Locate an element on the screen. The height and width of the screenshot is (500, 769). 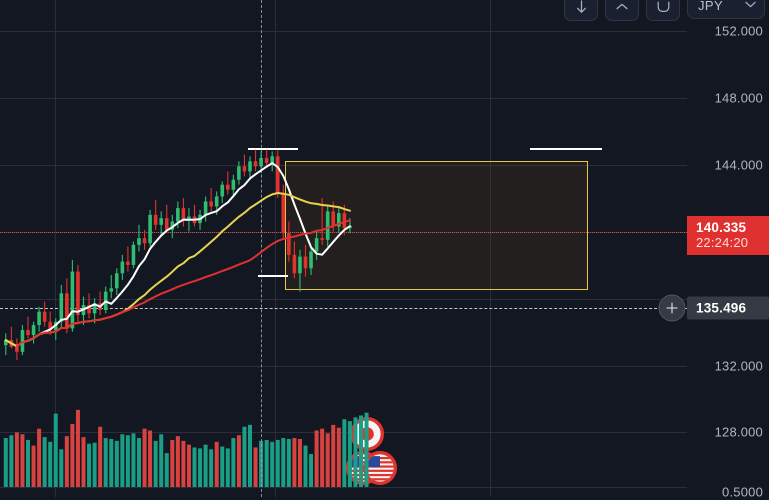
collapse-pane-button is located at coordinates (622, 10).